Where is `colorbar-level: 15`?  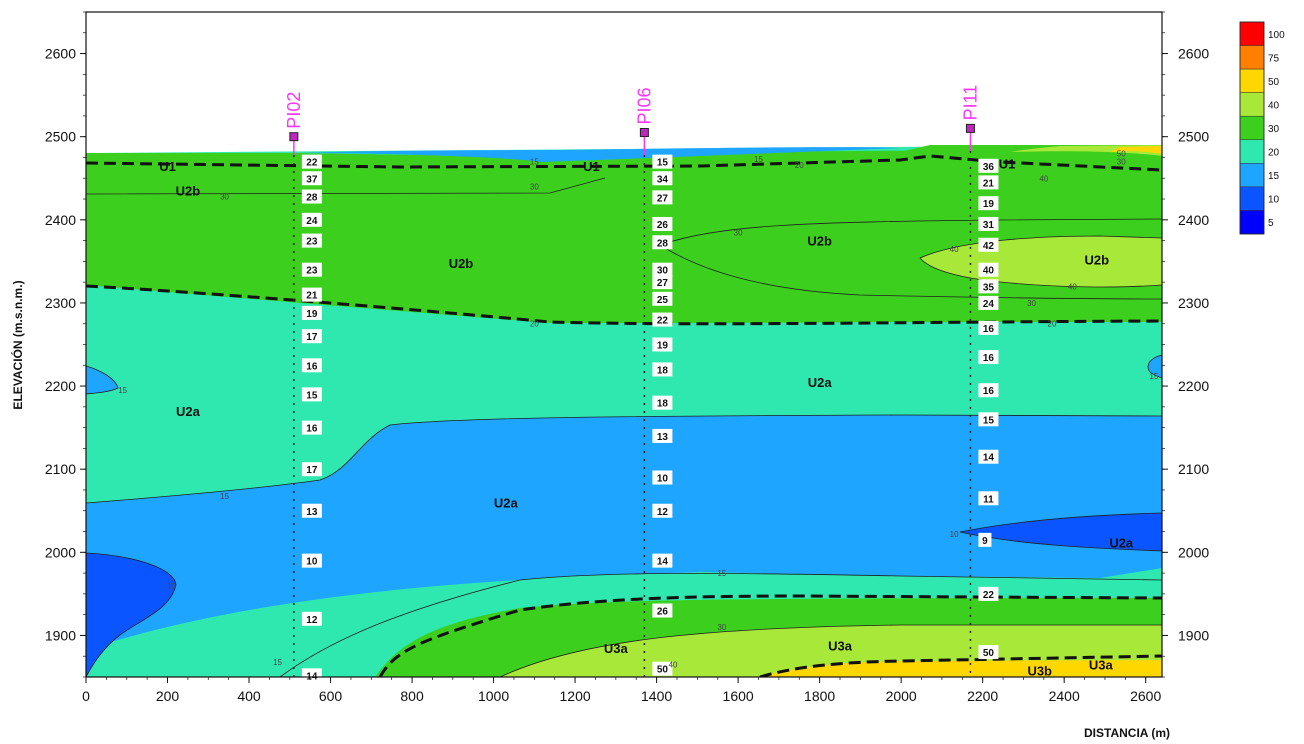 colorbar-level: 15 is located at coordinates (1274, 176).